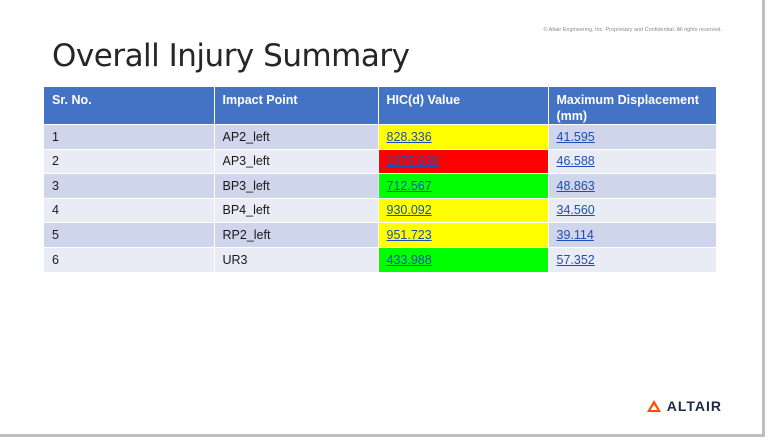 The height and width of the screenshot is (441, 769). Describe the element at coordinates (296, 161) in the screenshot. I see `cell-impact-point: AP3_left` at that location.